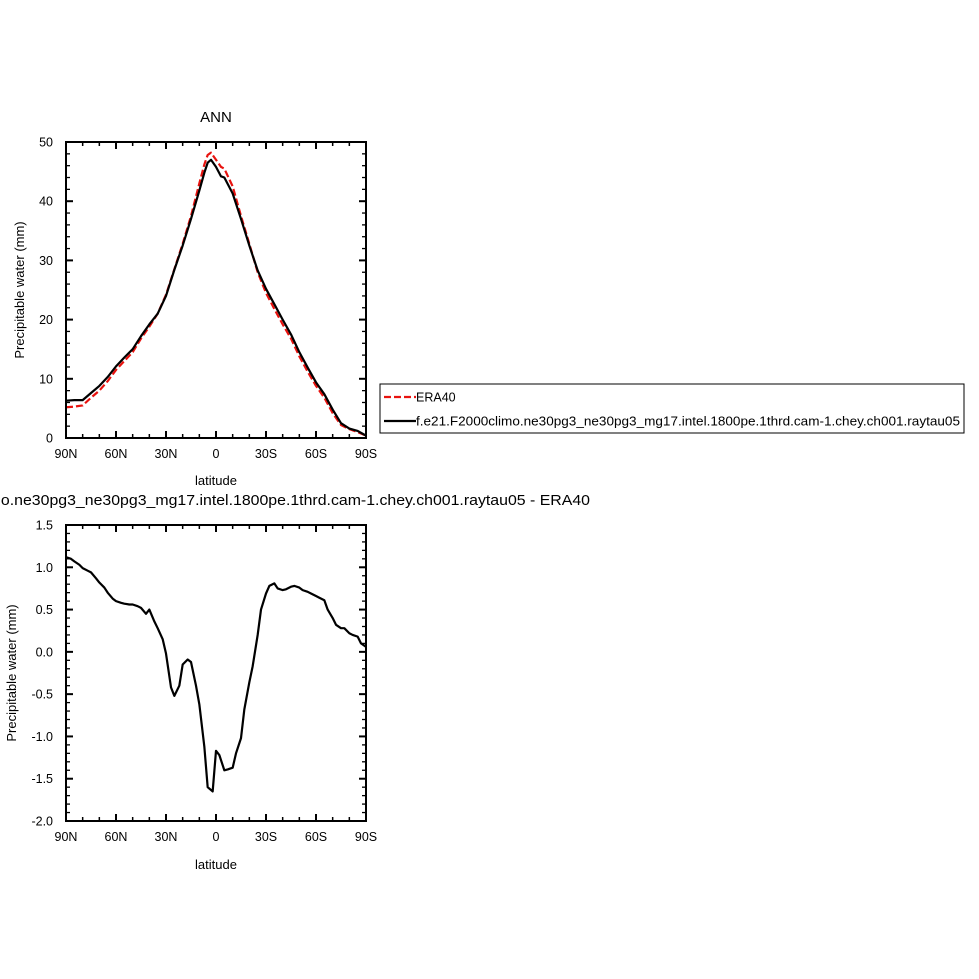 This screenshot has height=979, width=979. I want to click on panel1-ytick-label: 40, so click(46, 202).